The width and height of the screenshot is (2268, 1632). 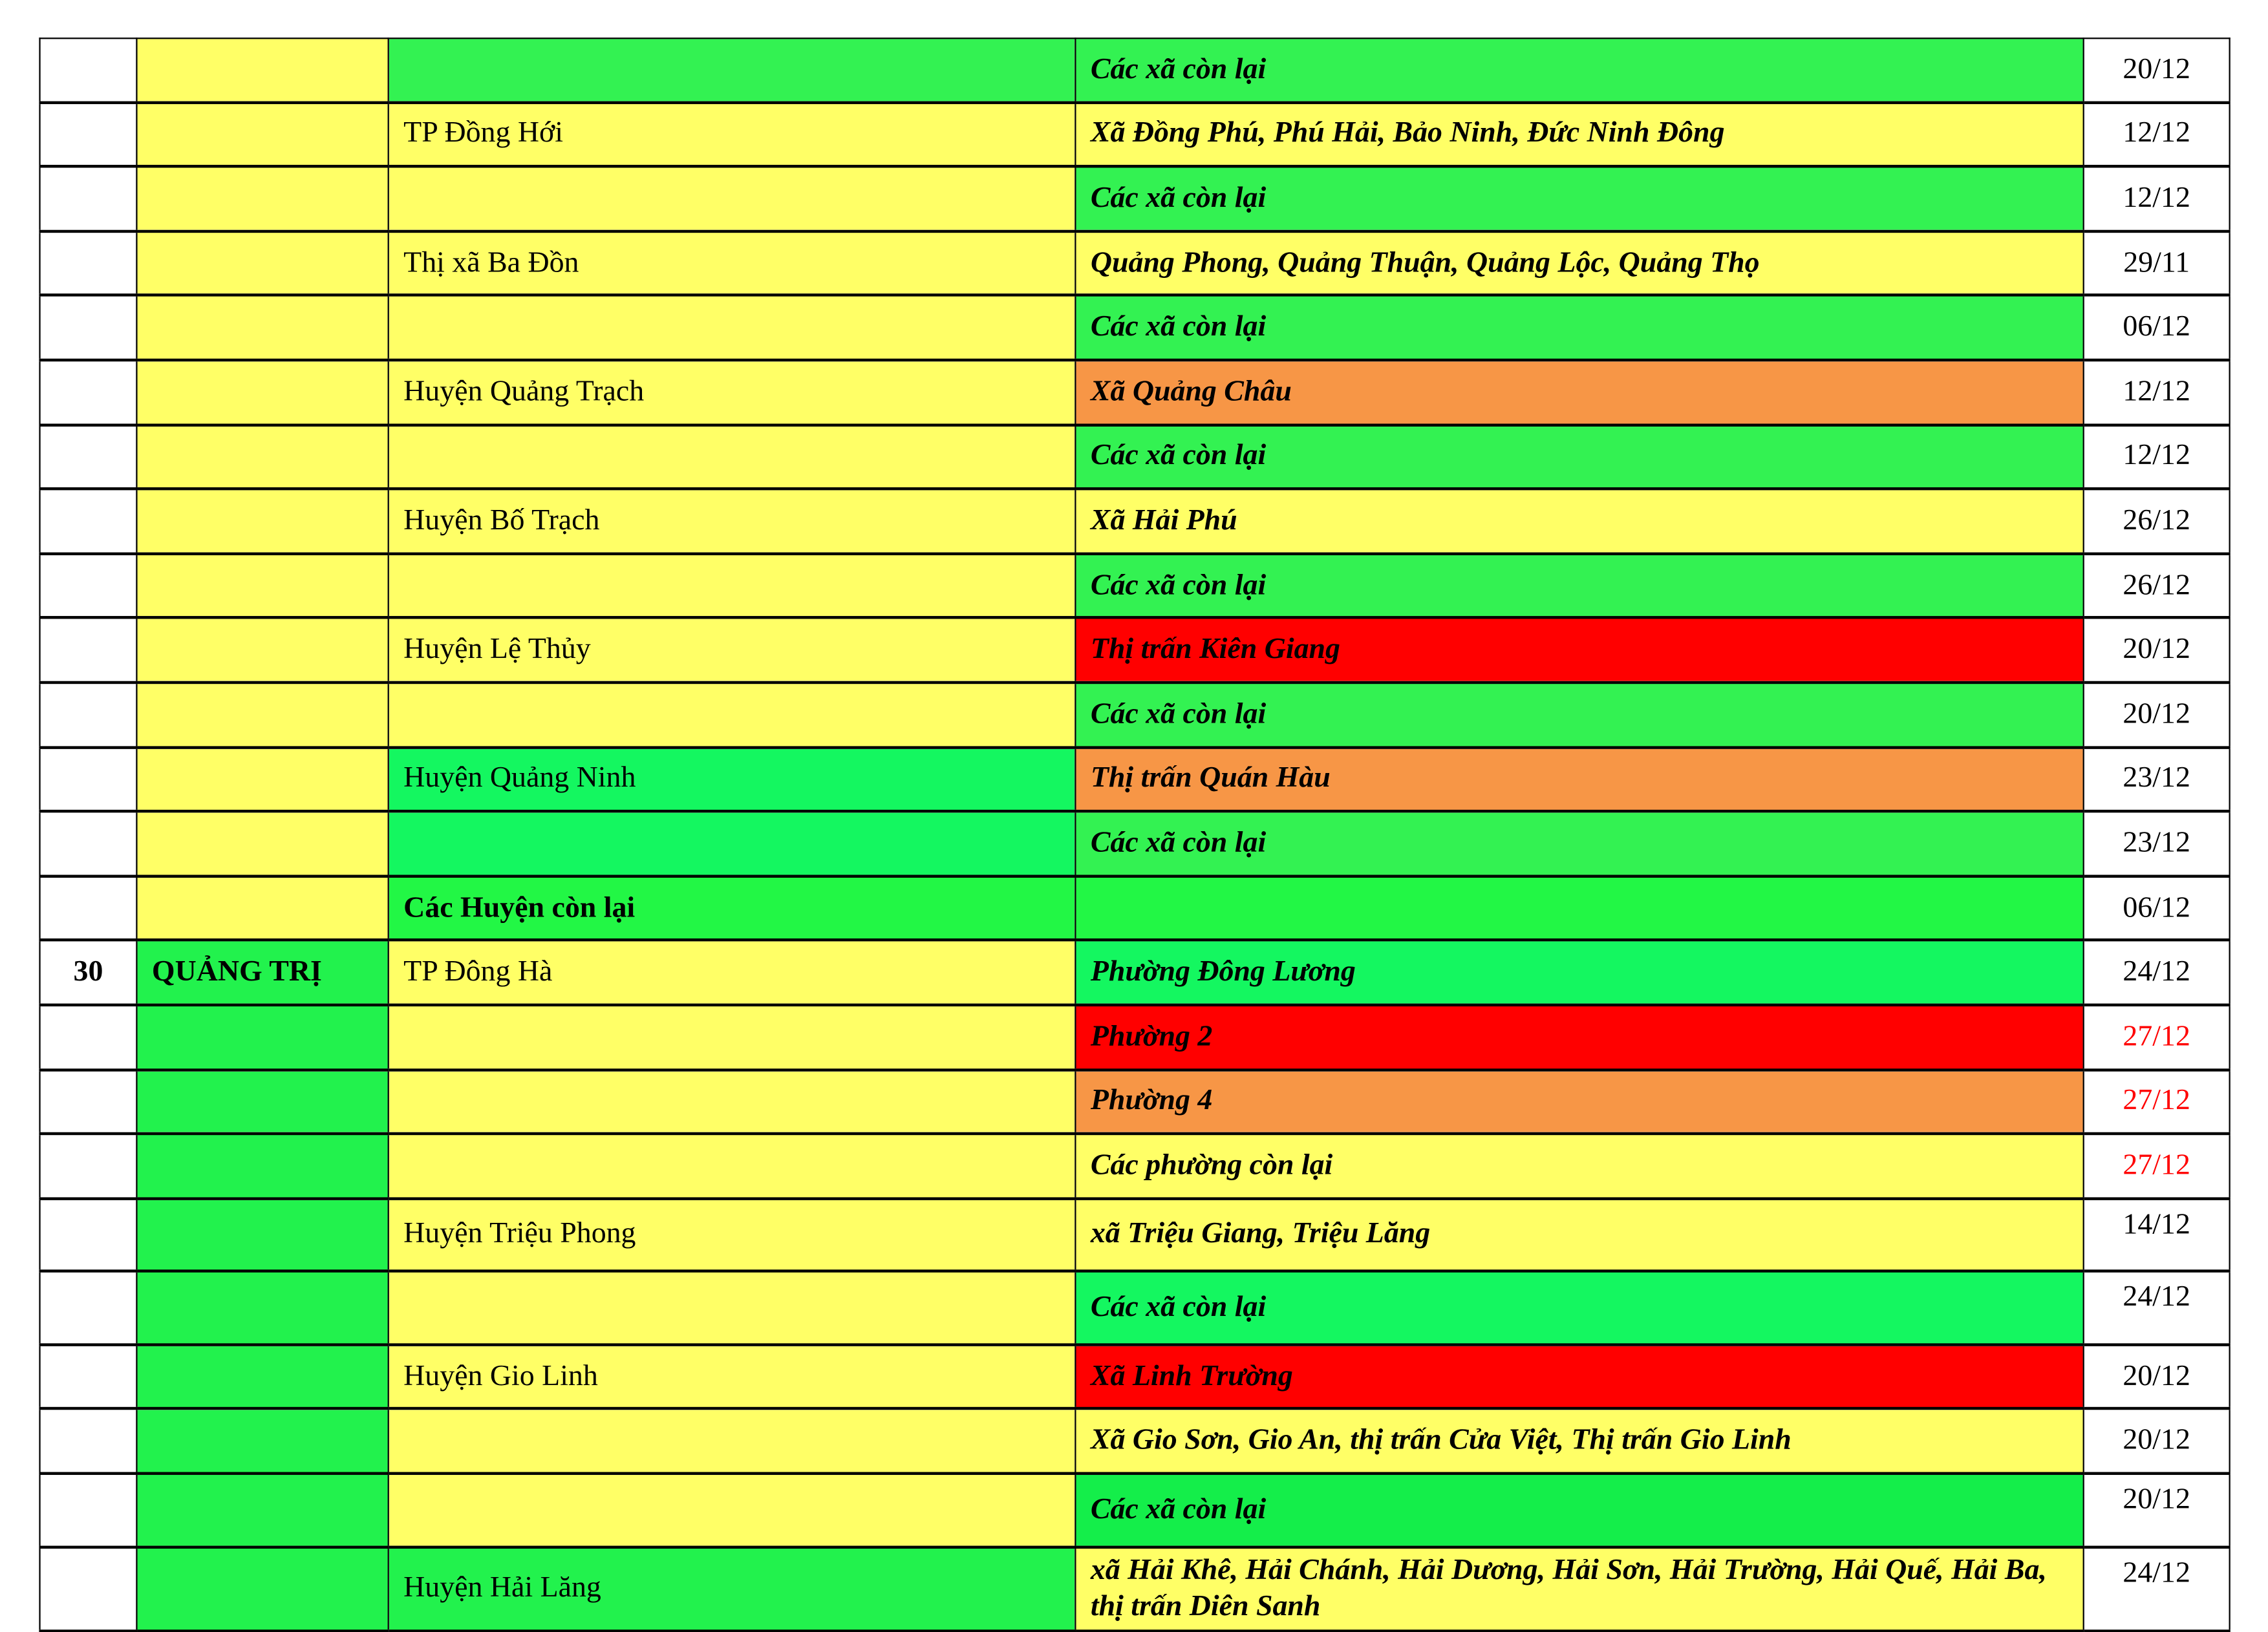 I want to click on commune-cell: Xã Hải Phú, so click(x=1580, y=521).